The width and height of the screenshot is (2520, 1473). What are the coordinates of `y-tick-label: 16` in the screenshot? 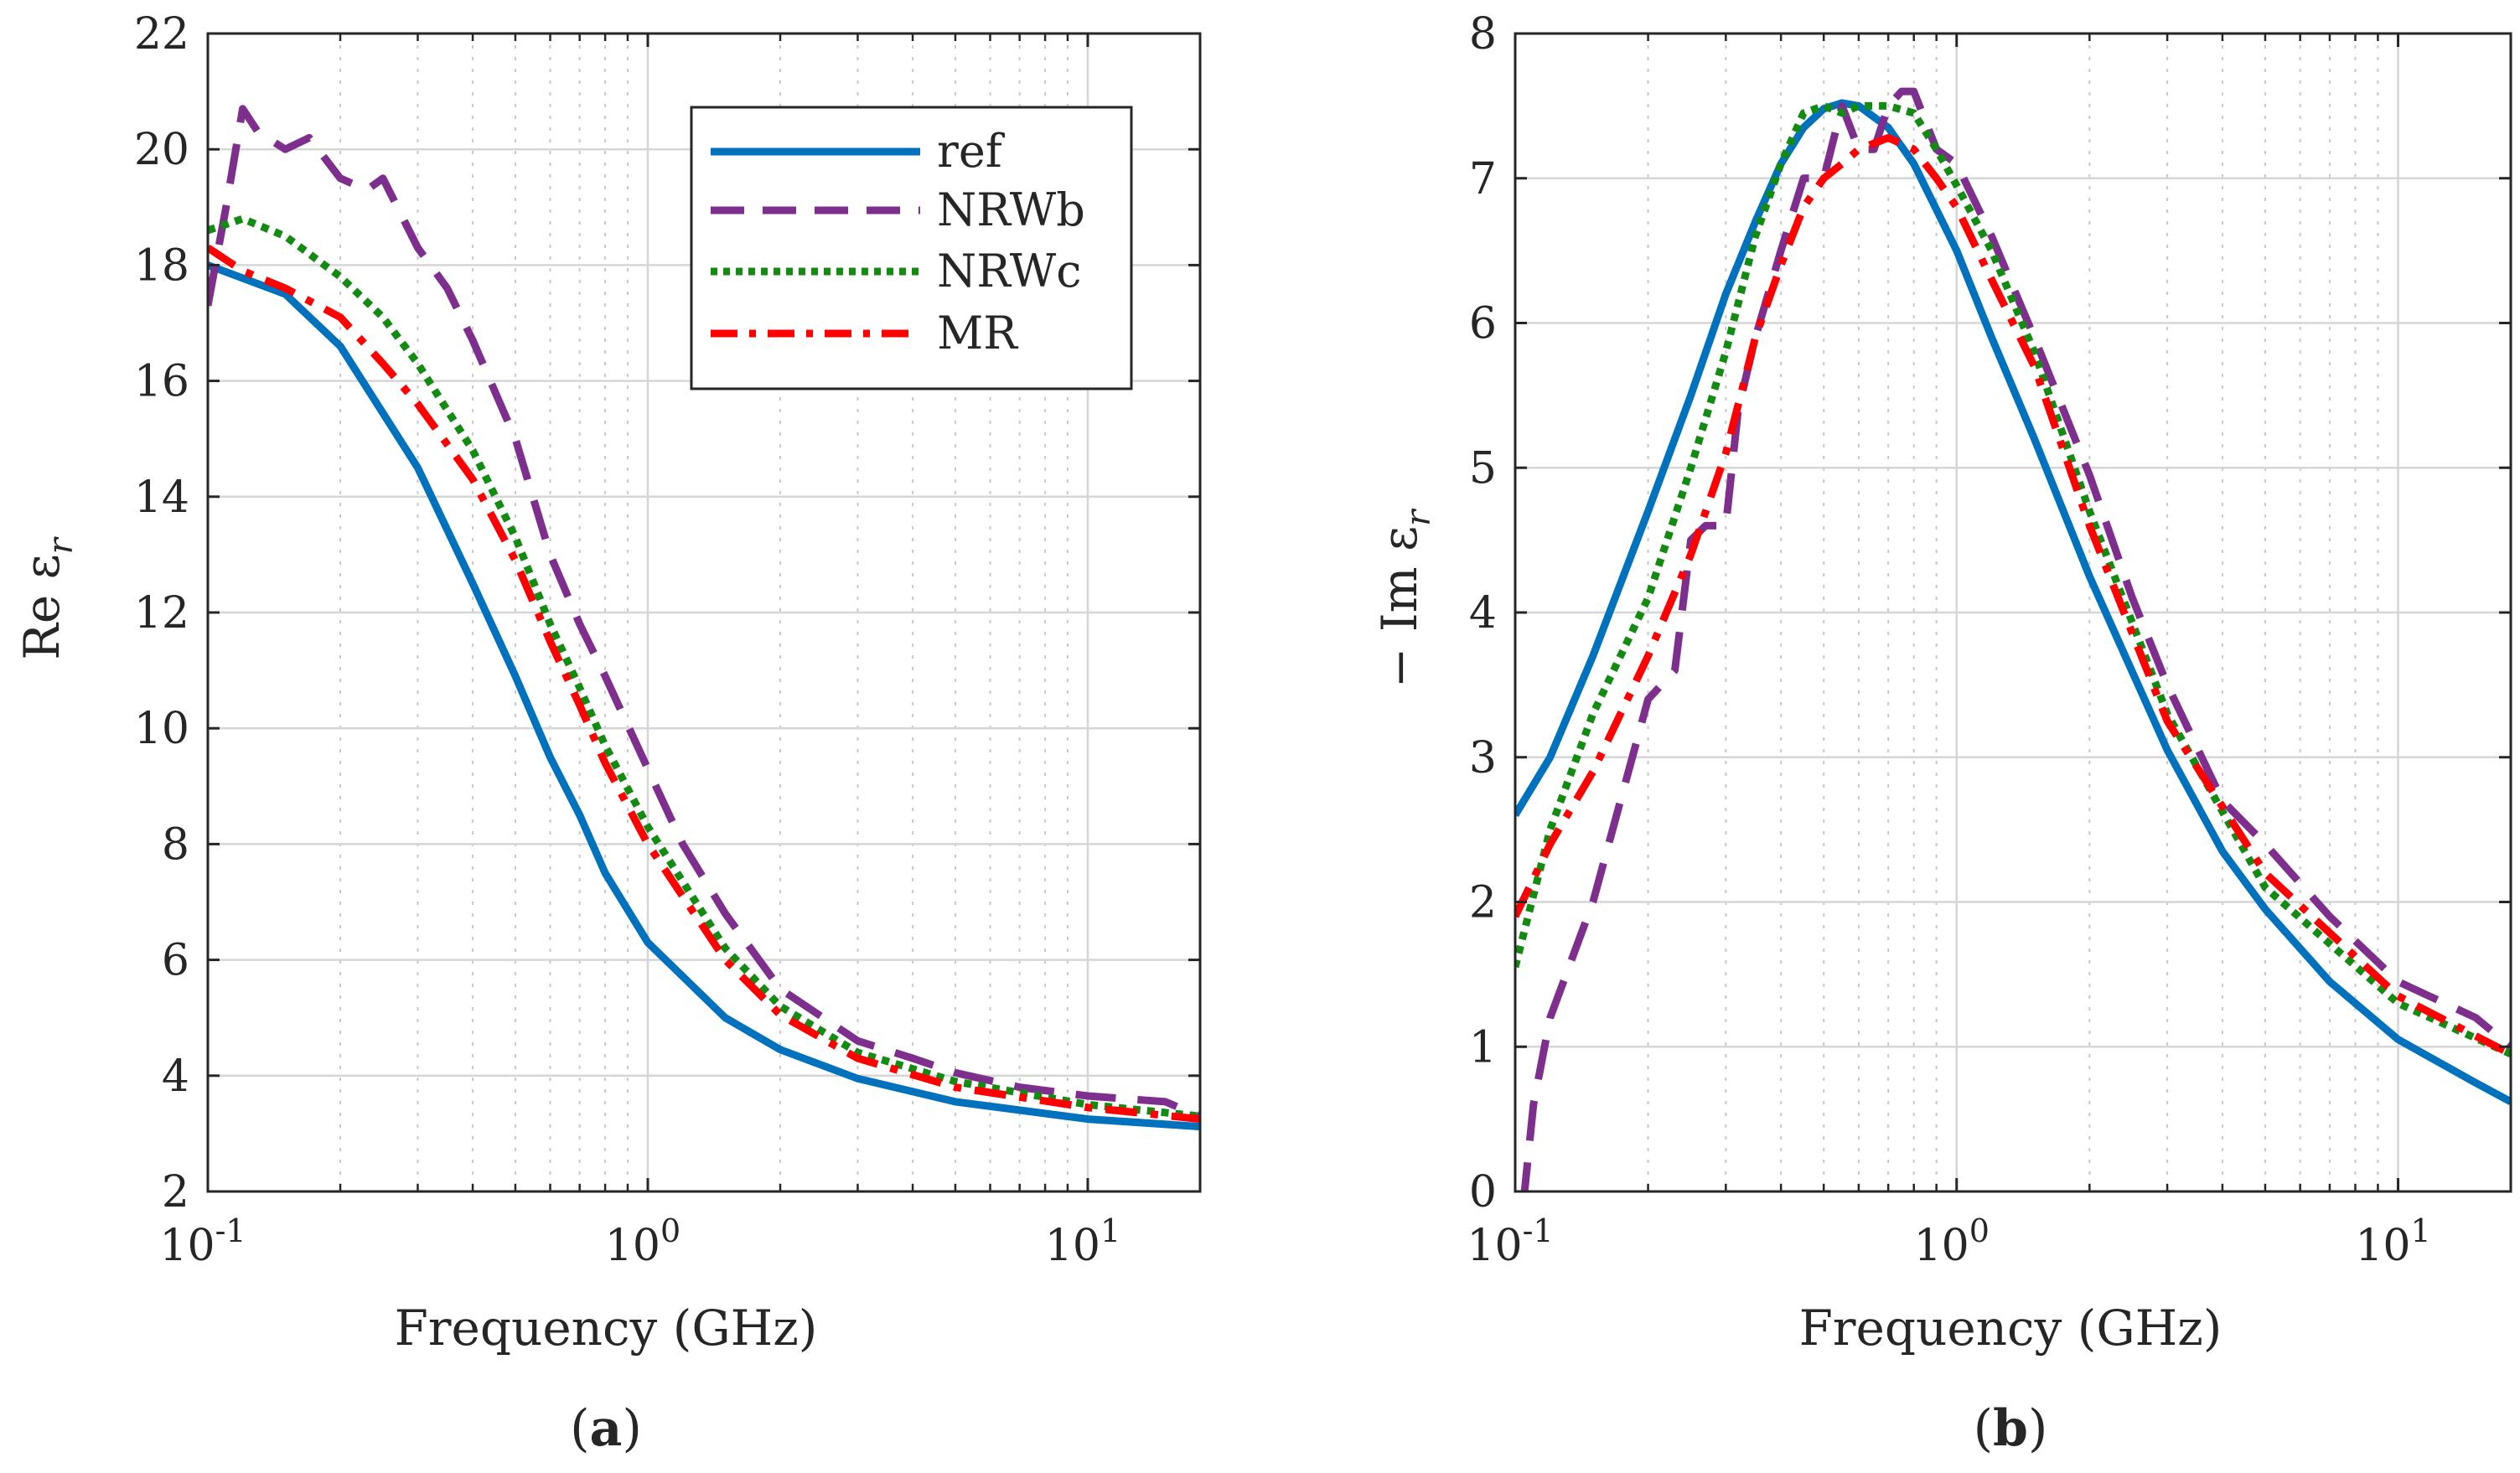 It's located at (161, 382).